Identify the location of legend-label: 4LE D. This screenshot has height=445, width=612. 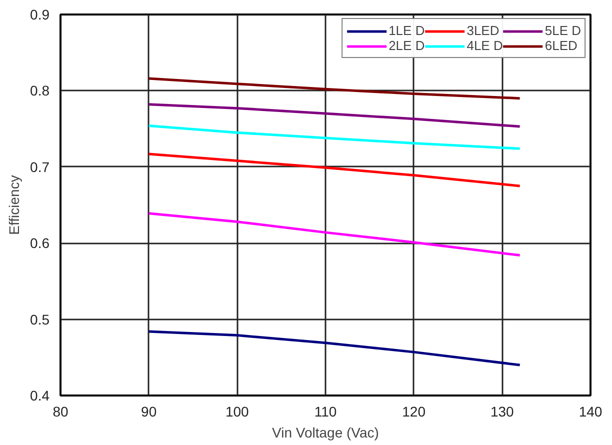
(484, 45).